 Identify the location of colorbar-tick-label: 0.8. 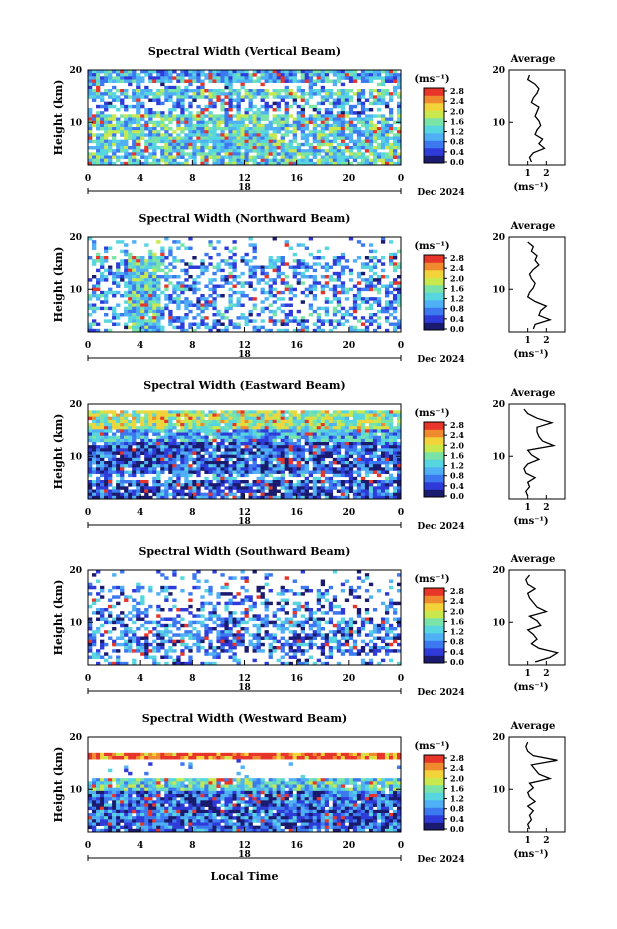
(457, 142).